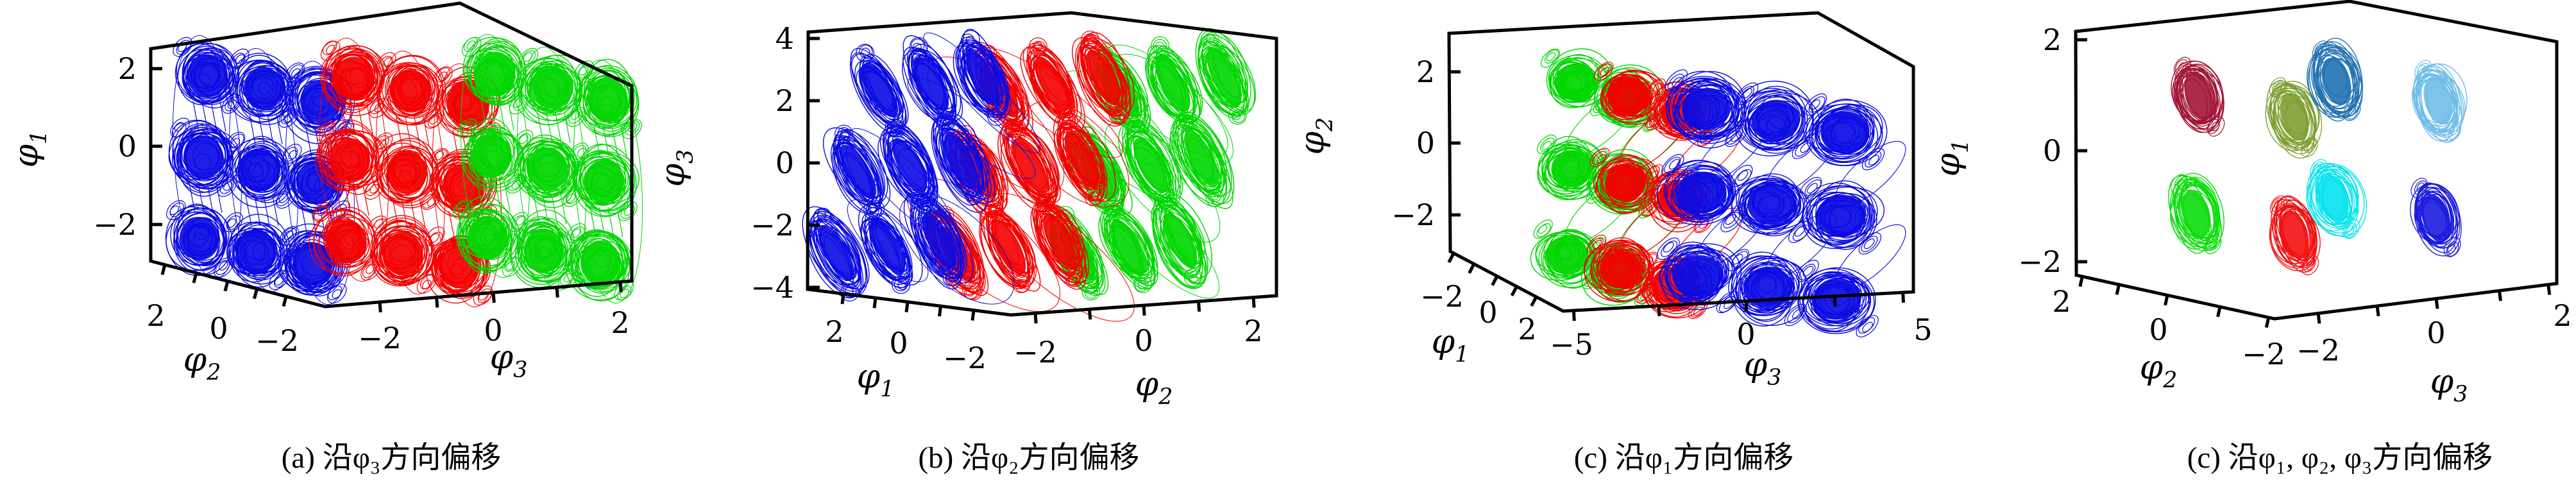 This screenshot has height=492, width=2576. I want to click on svg-text: 5, so click(1922, 329).